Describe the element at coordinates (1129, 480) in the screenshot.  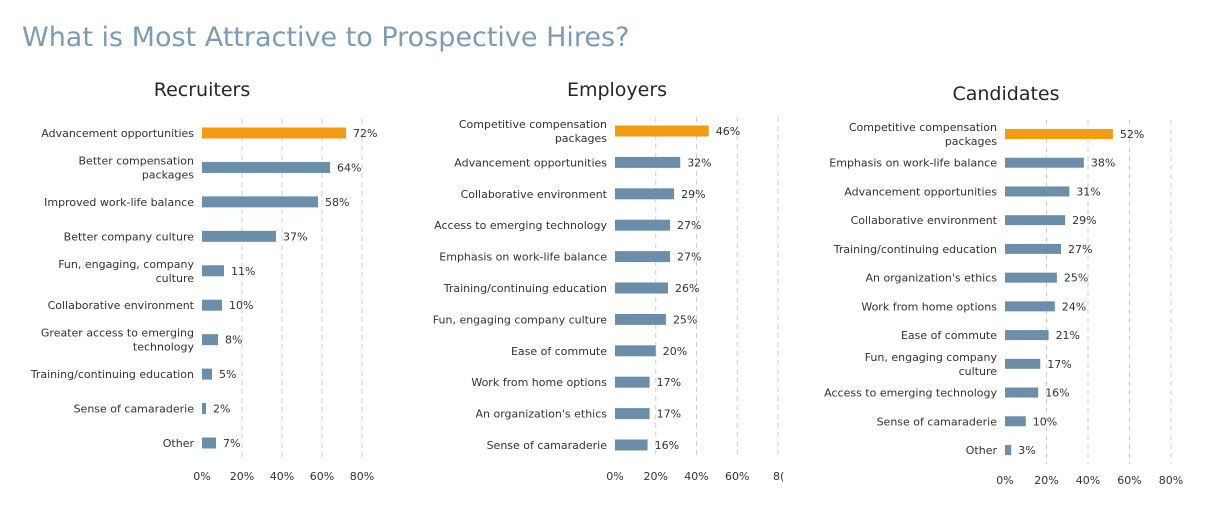
I see `candidates-x-tick-label: 60%` at that location.